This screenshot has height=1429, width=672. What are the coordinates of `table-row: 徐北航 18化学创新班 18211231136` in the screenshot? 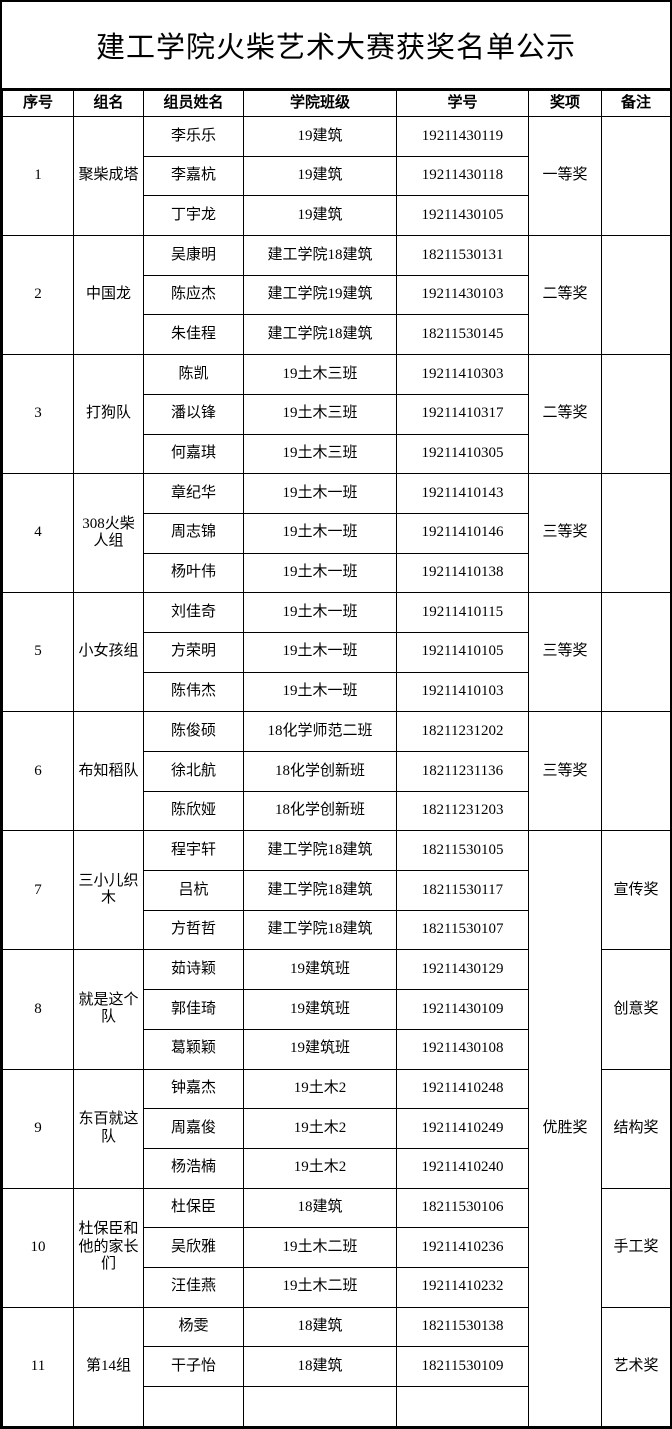 It's located at (337, 771).